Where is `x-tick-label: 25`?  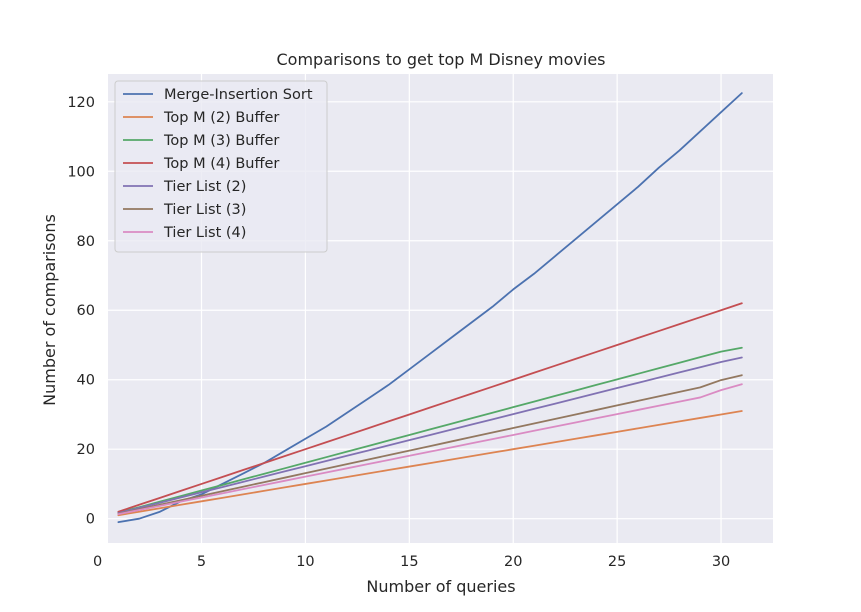
x-tick-label: 25 is located at coordinates (617, 562).